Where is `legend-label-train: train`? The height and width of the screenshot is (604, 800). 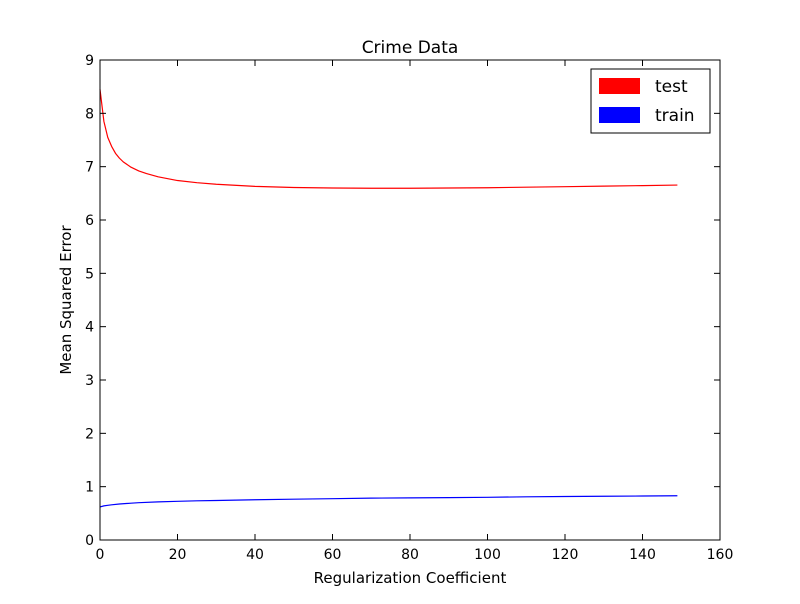
legend-label-train: train is located at coordinates (675, 116).